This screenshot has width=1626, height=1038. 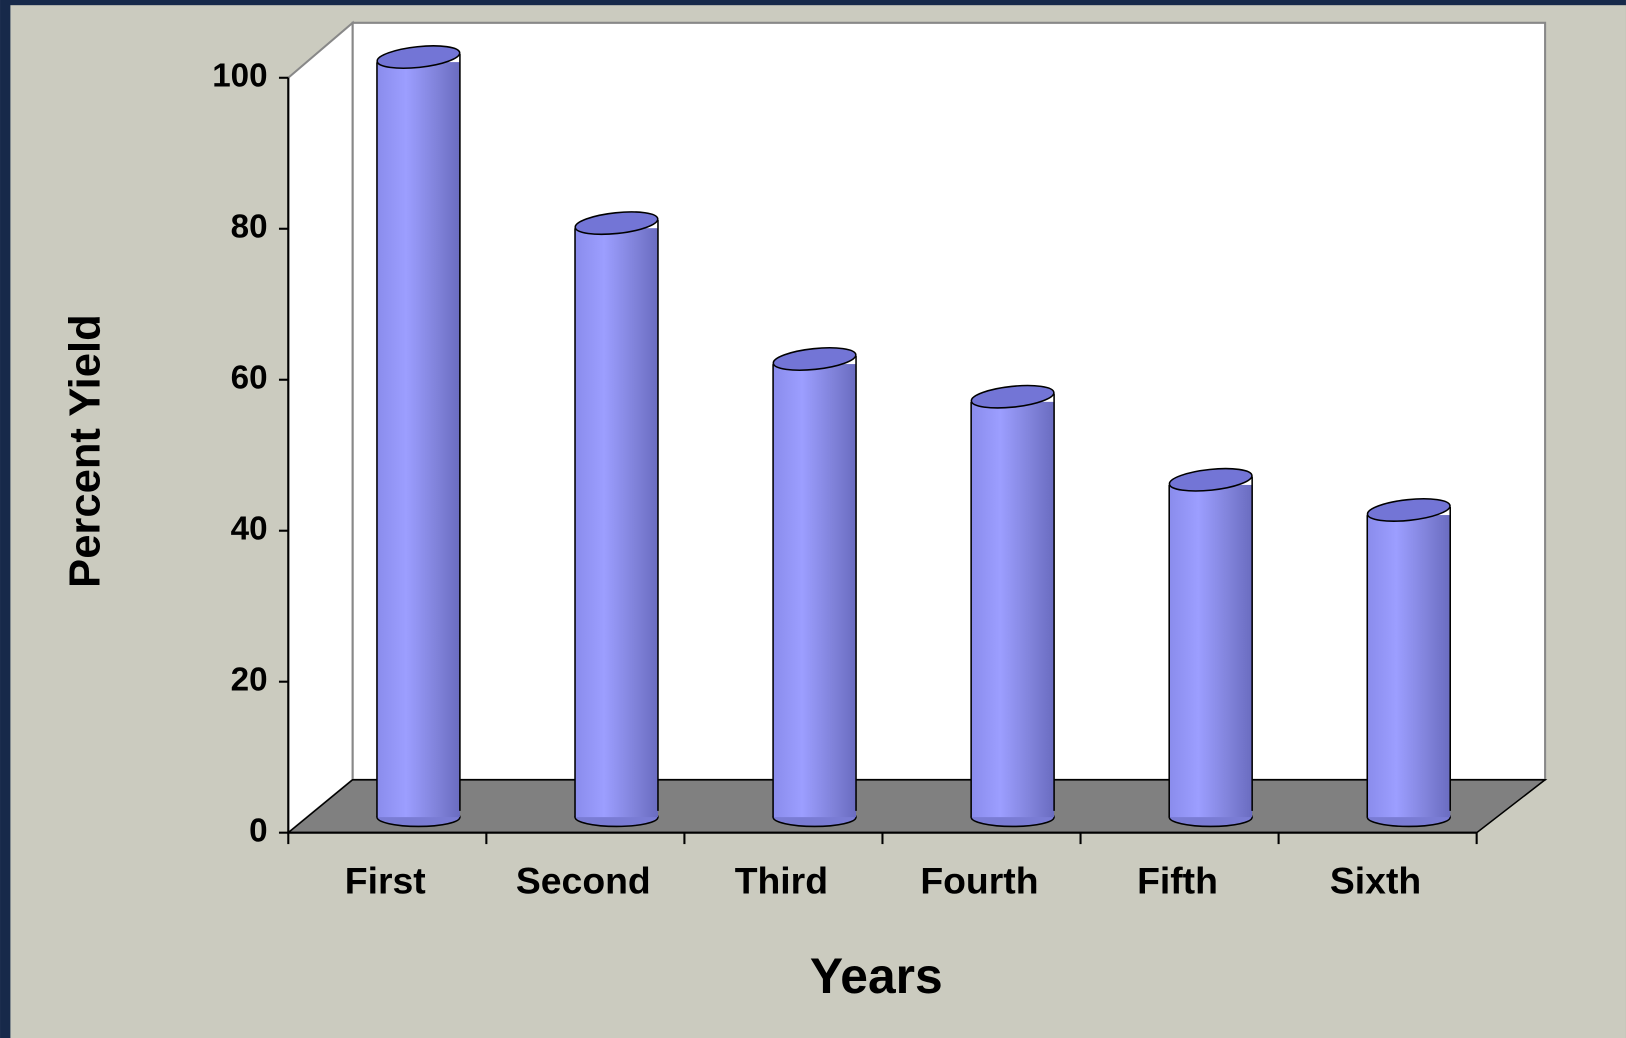 I want to click on y-tick-label: 100, so click(x=239, y=76).